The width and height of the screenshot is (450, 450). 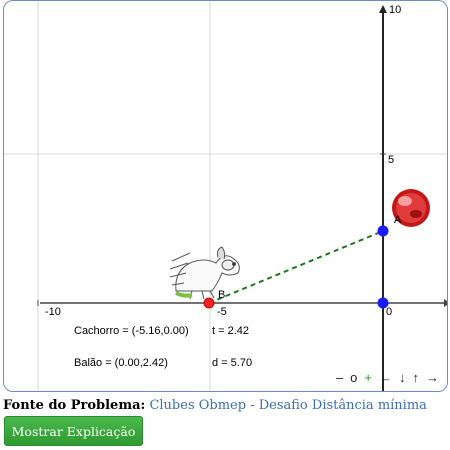 I want to click on balloon-image, so click(x=411, y=208).